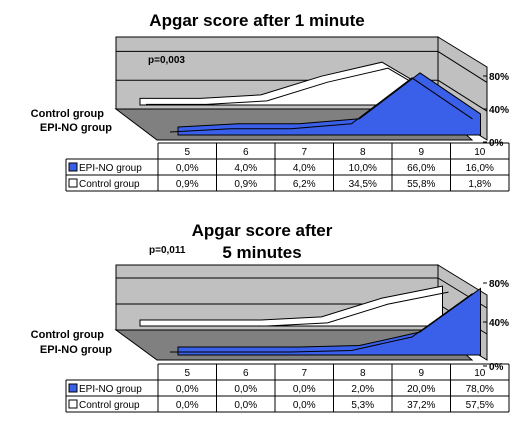 The height and width of the screenshot is (429, 523). I want to click on chart-title-line: 5 minutes, so click(261, 252).